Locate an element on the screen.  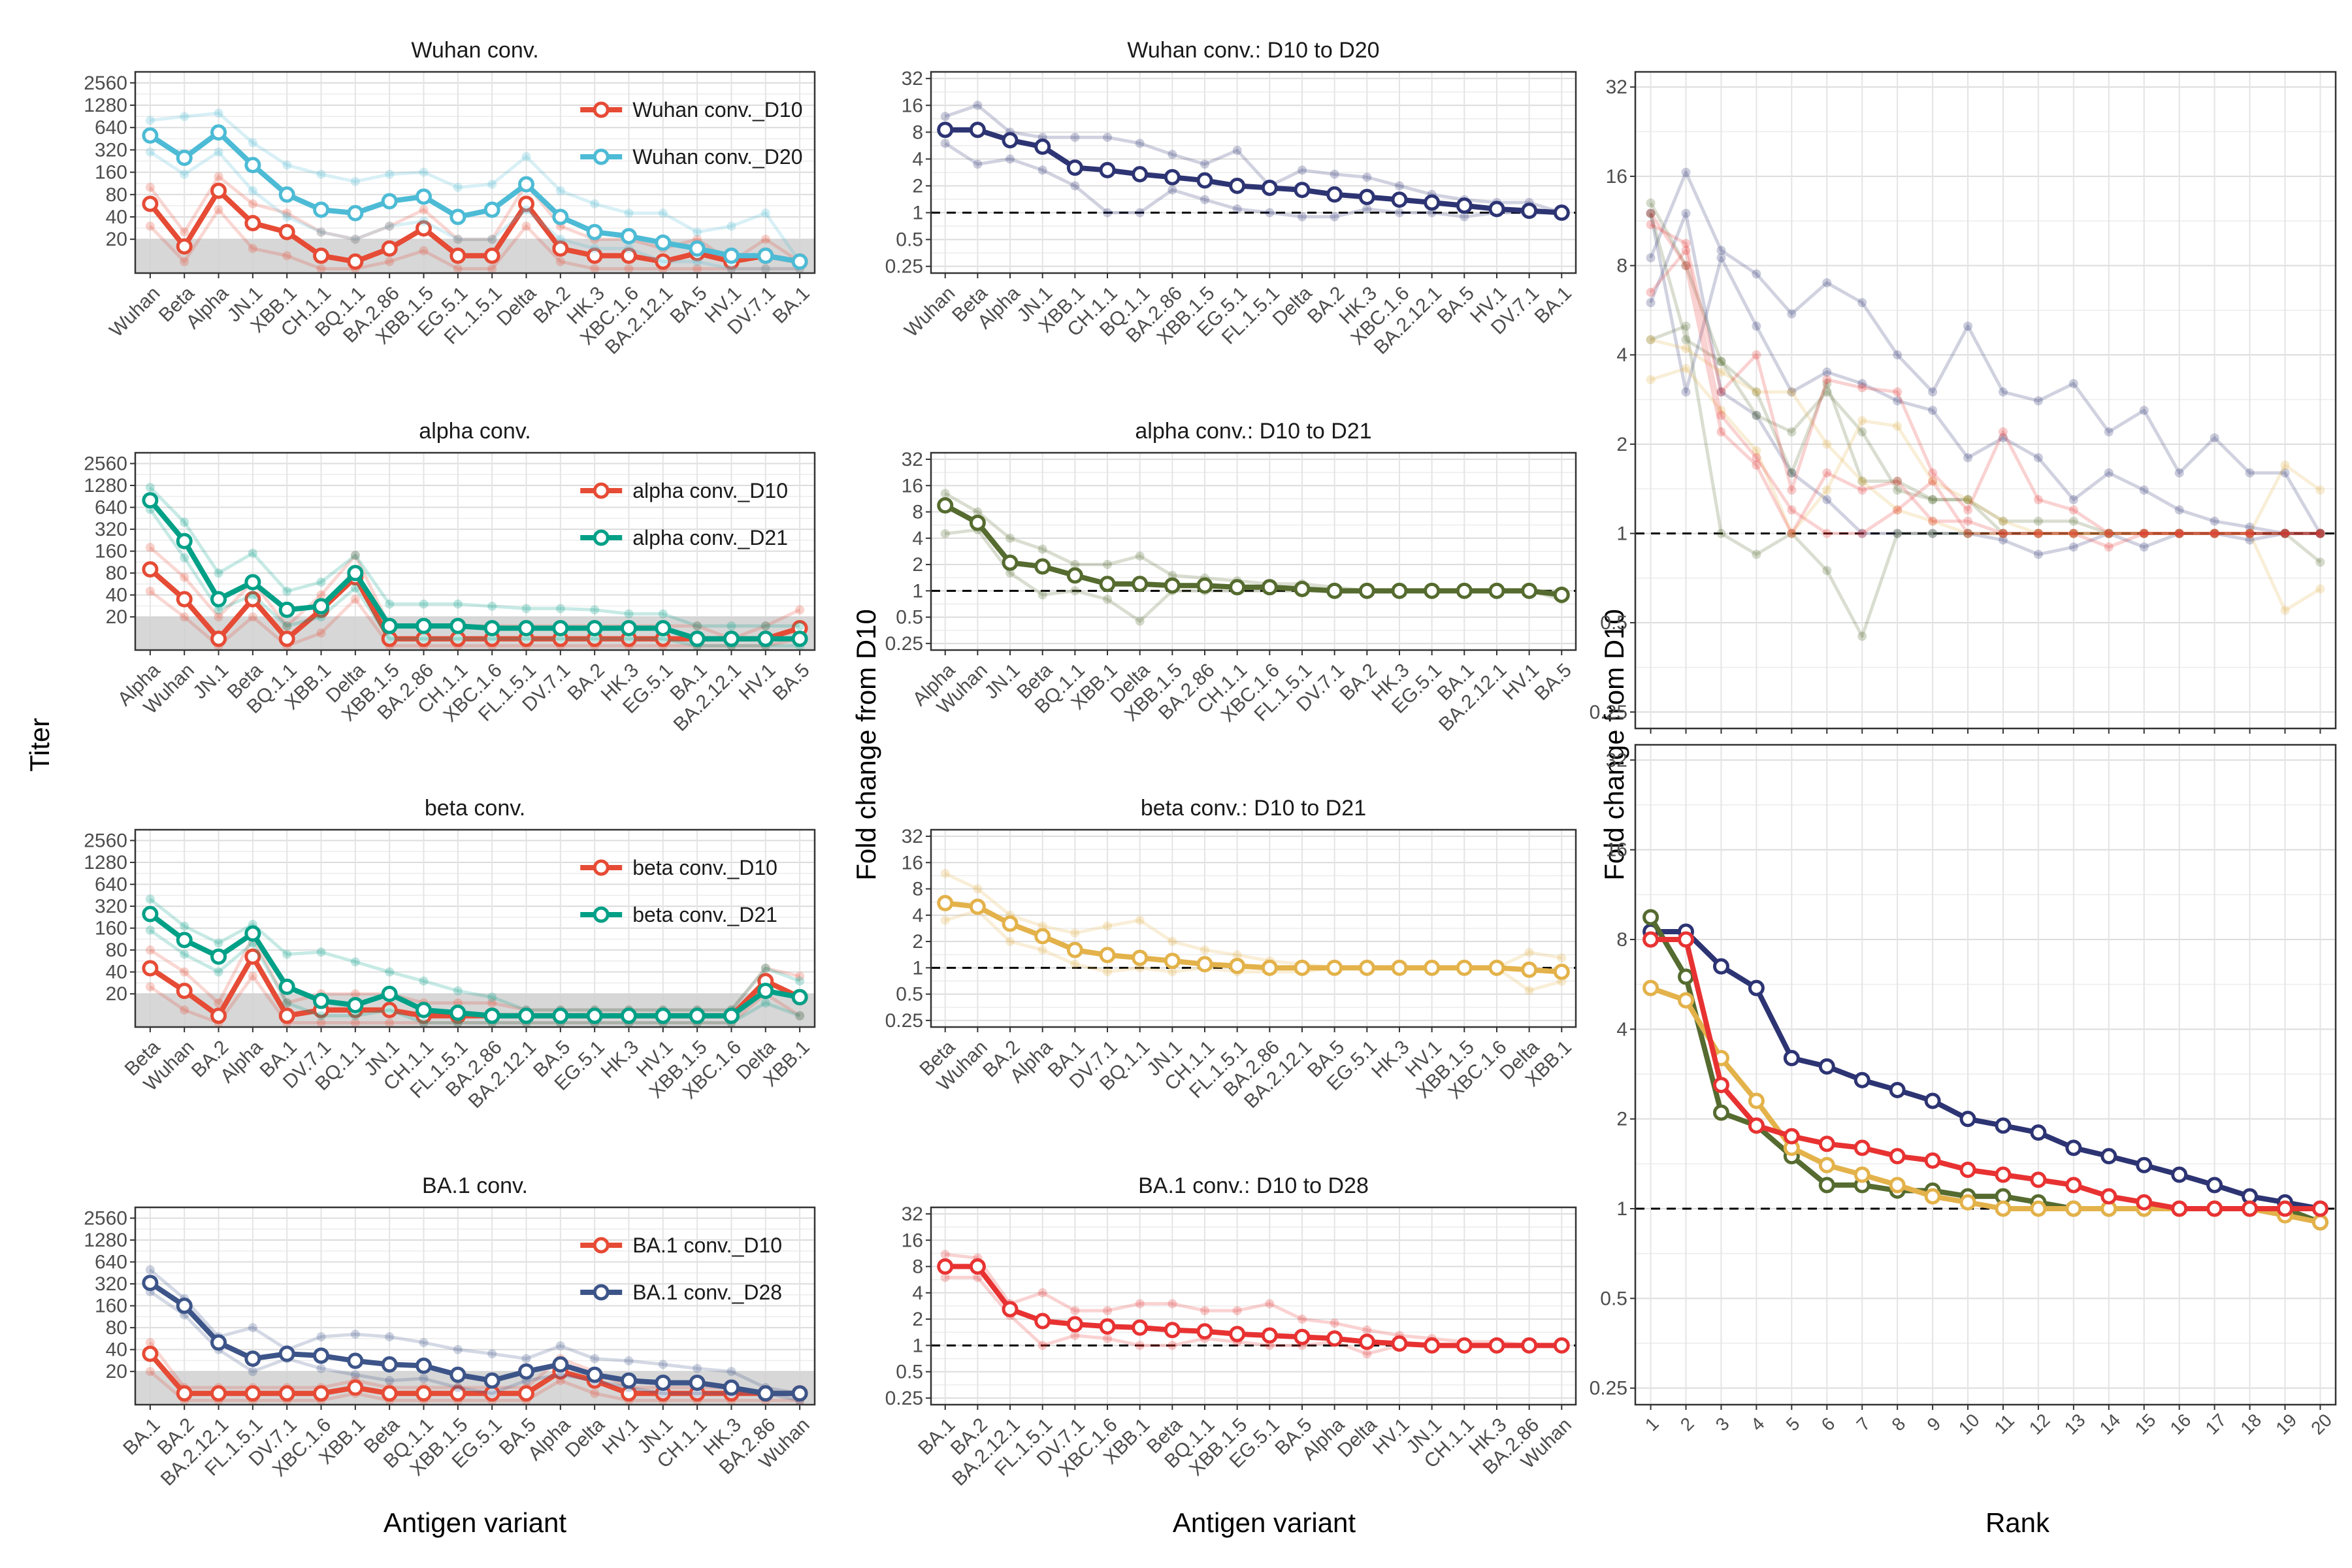
x-title-middle: Antigen variant is located at coordinates (1264, 1522).